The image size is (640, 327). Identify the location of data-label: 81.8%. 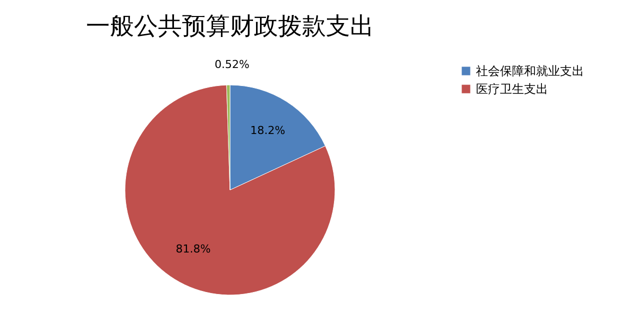
(193, 249).